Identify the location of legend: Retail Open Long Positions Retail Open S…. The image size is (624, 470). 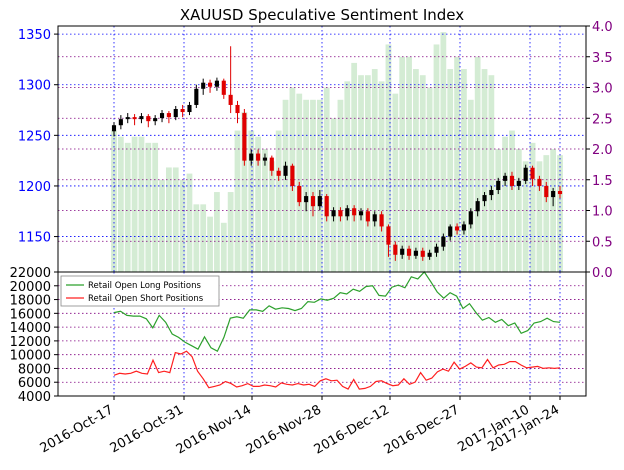
(140, 291).